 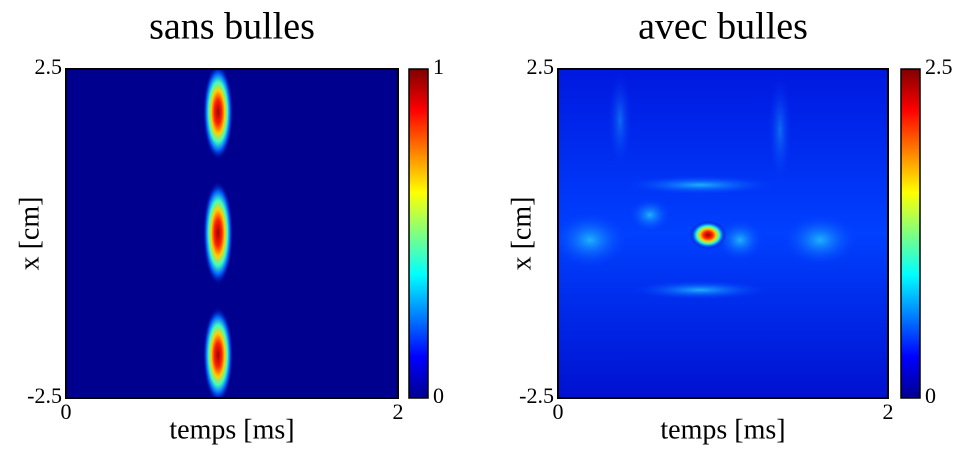 What do you see at coordinates (939, 66) in the screenshot?
I see `colorbar-tick-label: 2.5` at bounding box center [939, 66].